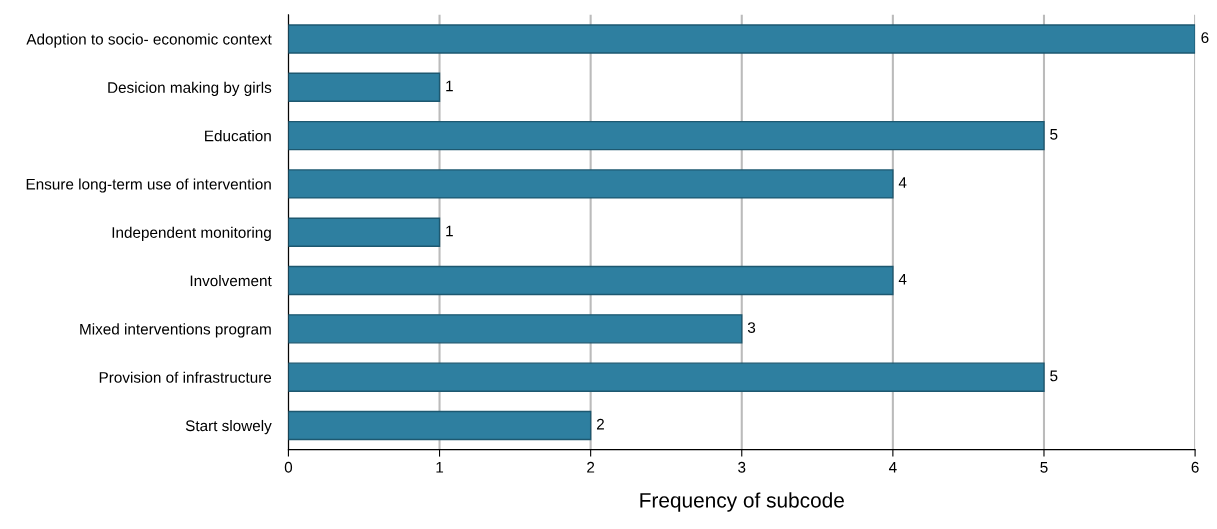 The image size is (1217, 529). Describe the element at coordinates (440, 467) in the screenshot. I see `x-tick-label: 1` at that location.